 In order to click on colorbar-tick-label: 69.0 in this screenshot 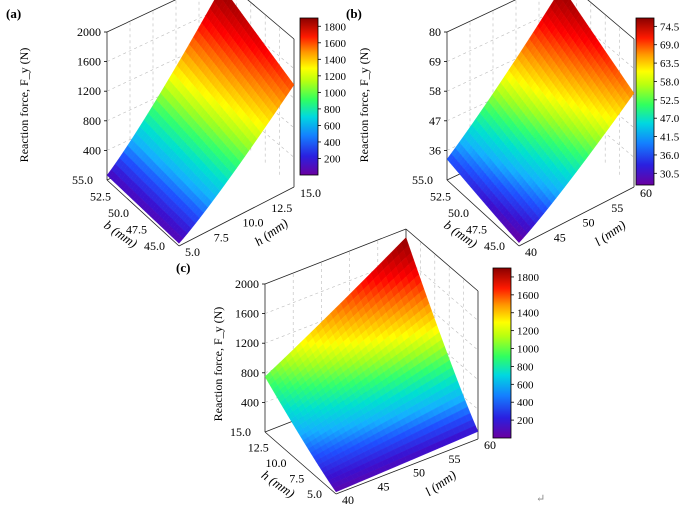, I will do `click(670, 46)`.